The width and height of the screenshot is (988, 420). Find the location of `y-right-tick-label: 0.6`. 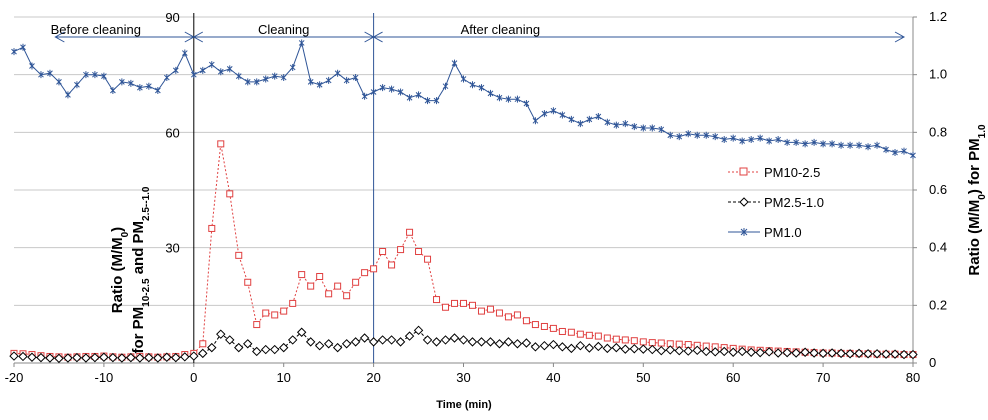

y-right-tick-label: 0.6 is located at coordinates (938, 189).